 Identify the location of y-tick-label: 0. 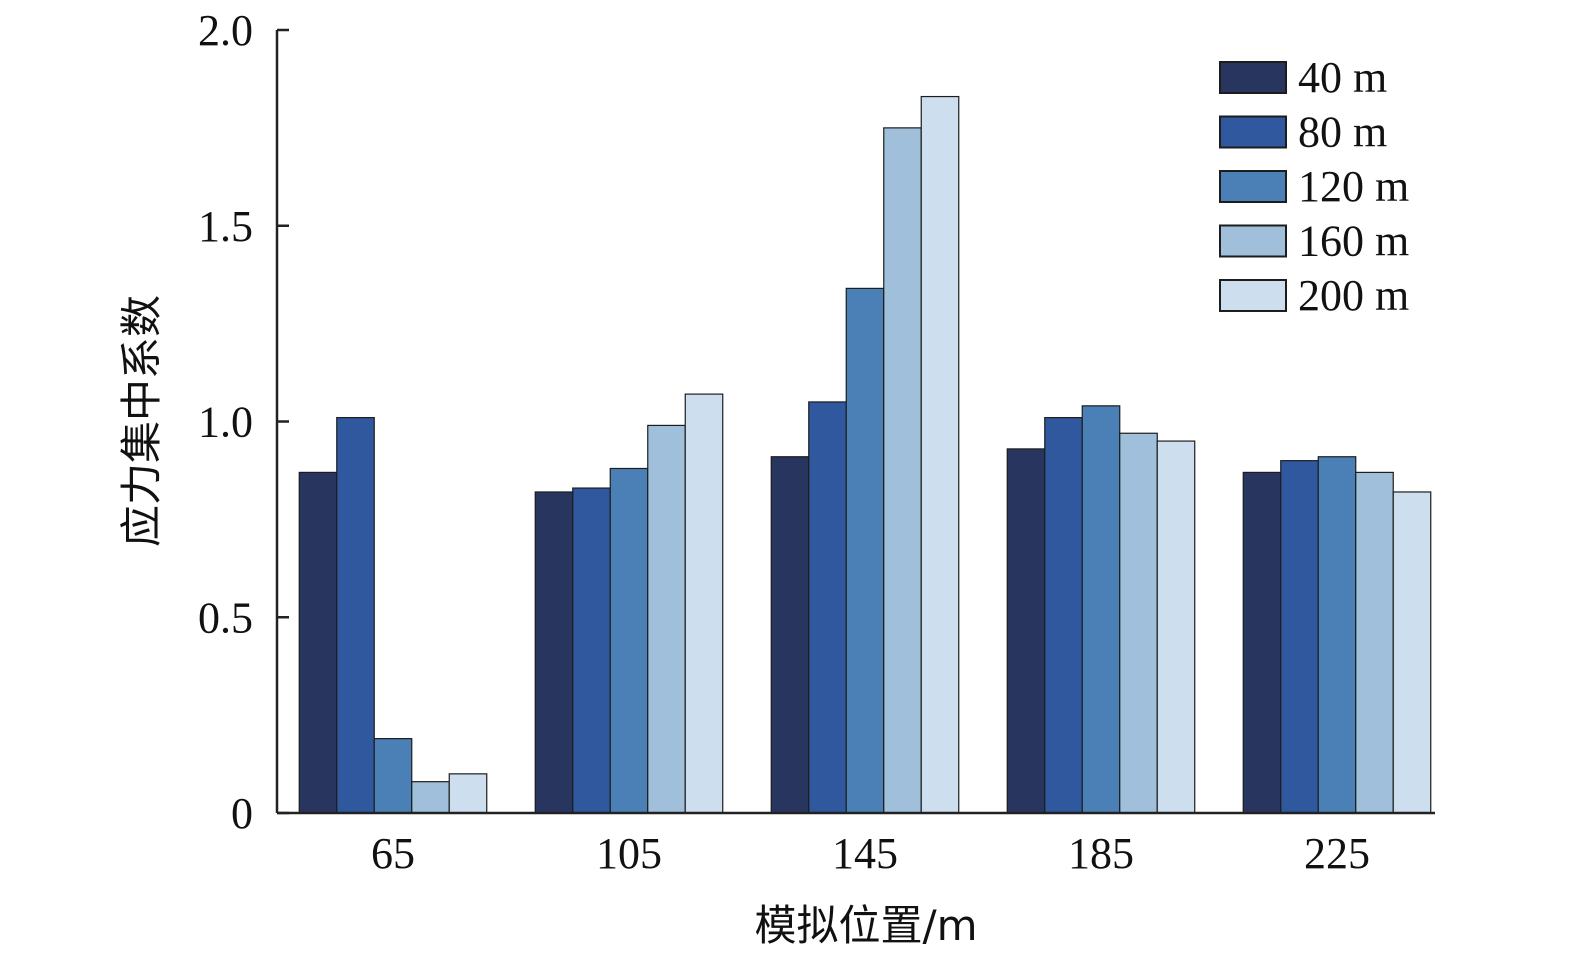
(242, 813).